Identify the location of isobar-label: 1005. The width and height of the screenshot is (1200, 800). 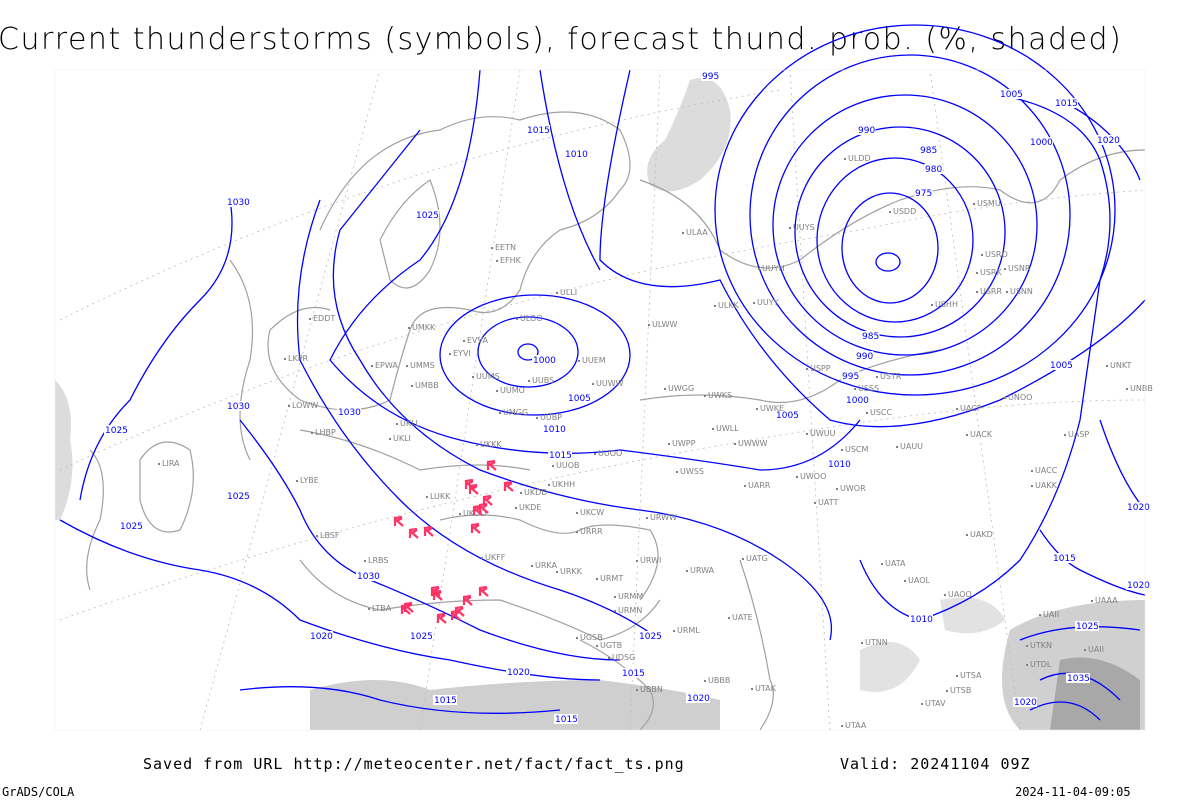
(1061, 366).